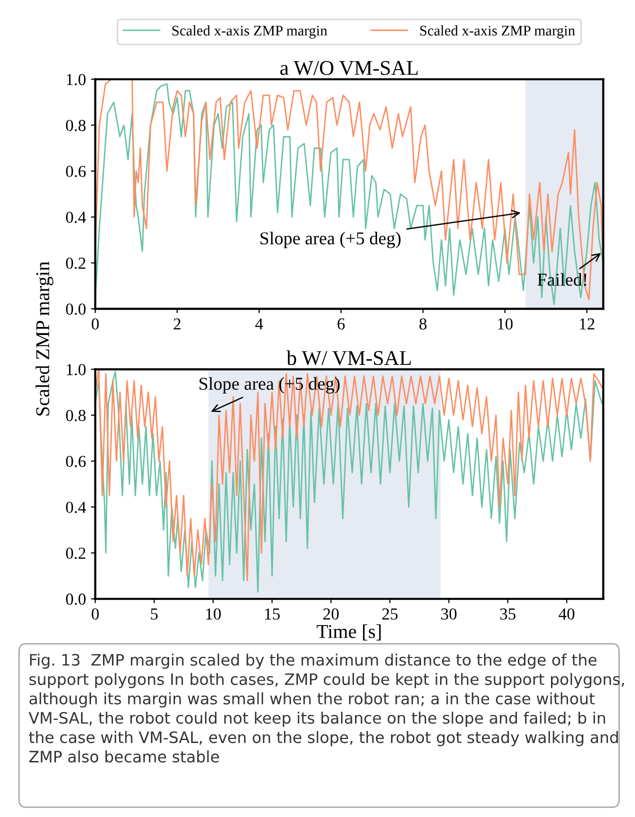 This screenshot has height=817, width=635. What do you see at coordinates (348, 358) in the screenshot?
I see `chart-title: b W/ VM-SAL` at bounding box center [348, 358].